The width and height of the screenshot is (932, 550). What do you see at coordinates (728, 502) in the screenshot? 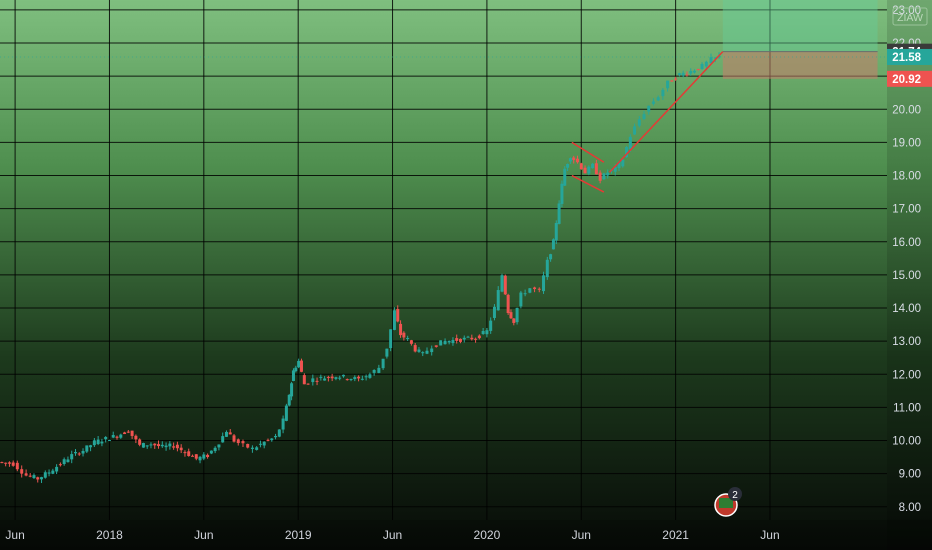
I see `event-badge: 2` at bounding box center [728, 502].